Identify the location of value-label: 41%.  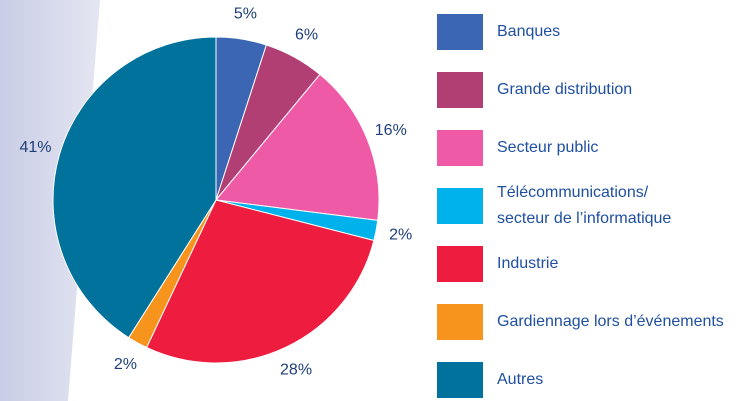
(35, 147).